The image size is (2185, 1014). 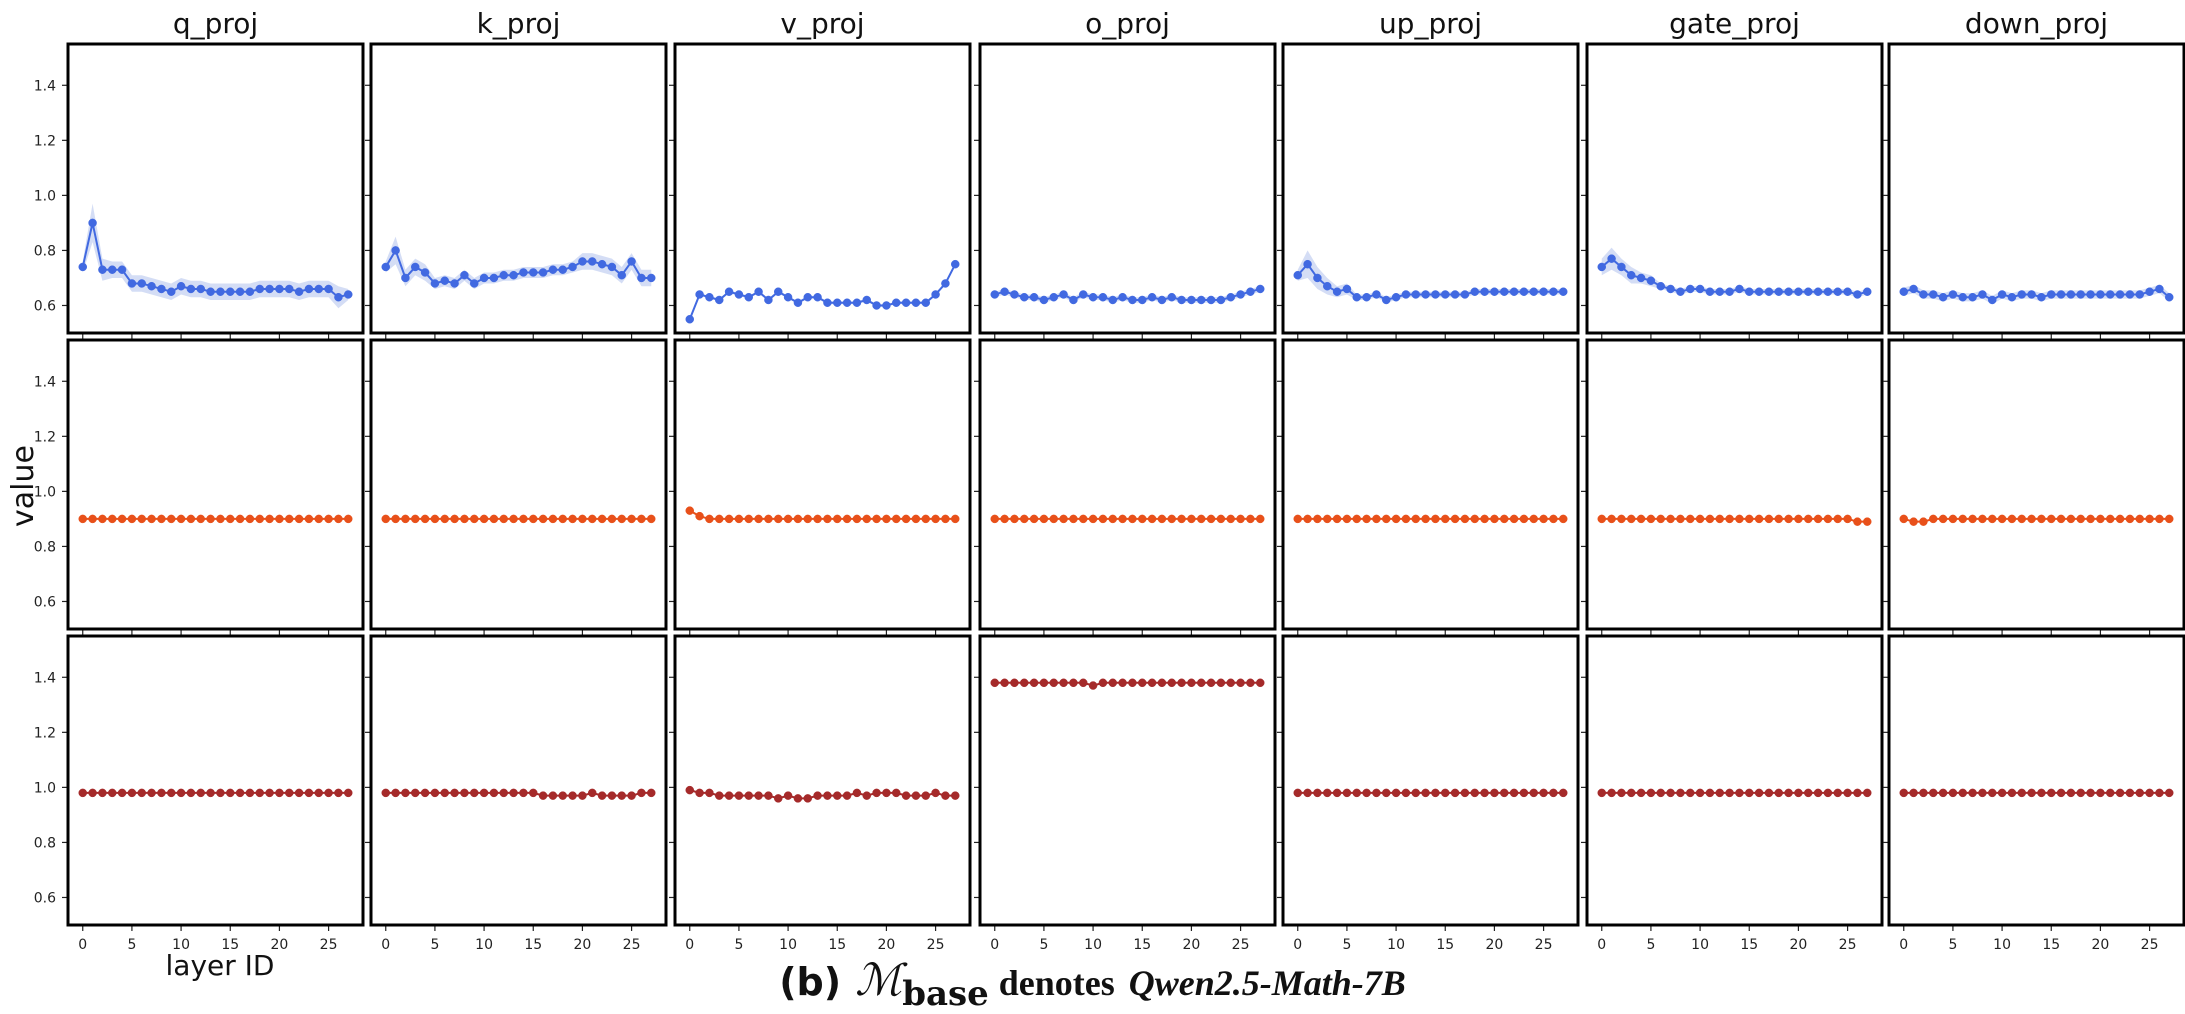 What do you see at coordinates (1734, 780) in the screenshot?
I see `panel-frame-row3-gate-proj` at bounding box center [1734, 780].